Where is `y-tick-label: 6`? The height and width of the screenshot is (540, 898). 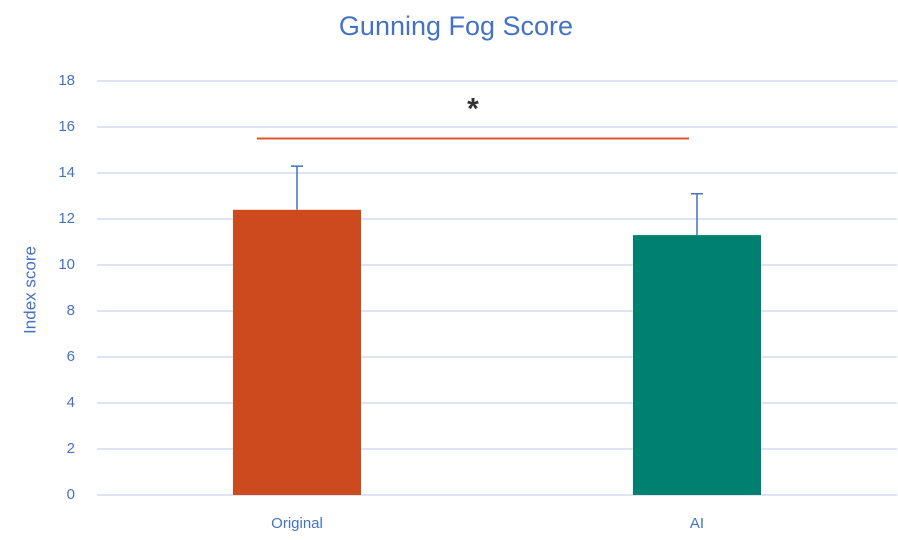
y-tick-label: 6 is located at coordinates (71, 356).